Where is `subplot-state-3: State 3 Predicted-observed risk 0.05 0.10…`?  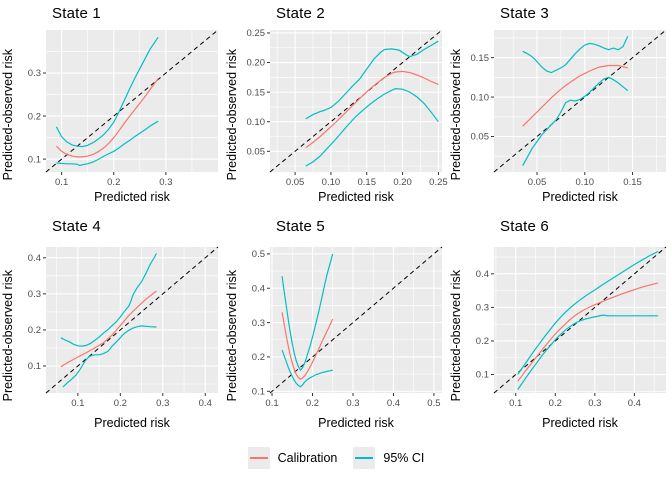
subplot-state-3: State 3 Predicted-observed risk 0.05 0.10… is located at coordinates (560, 103).